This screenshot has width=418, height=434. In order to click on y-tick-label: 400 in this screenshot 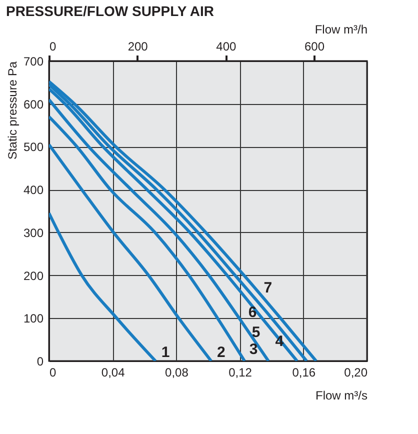, I will do `click(33, 190)`.